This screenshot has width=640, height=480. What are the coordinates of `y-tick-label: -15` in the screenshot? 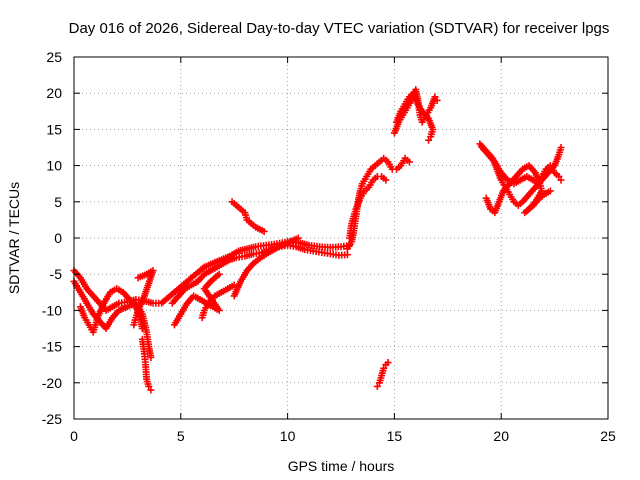 It's located at (52, 347).